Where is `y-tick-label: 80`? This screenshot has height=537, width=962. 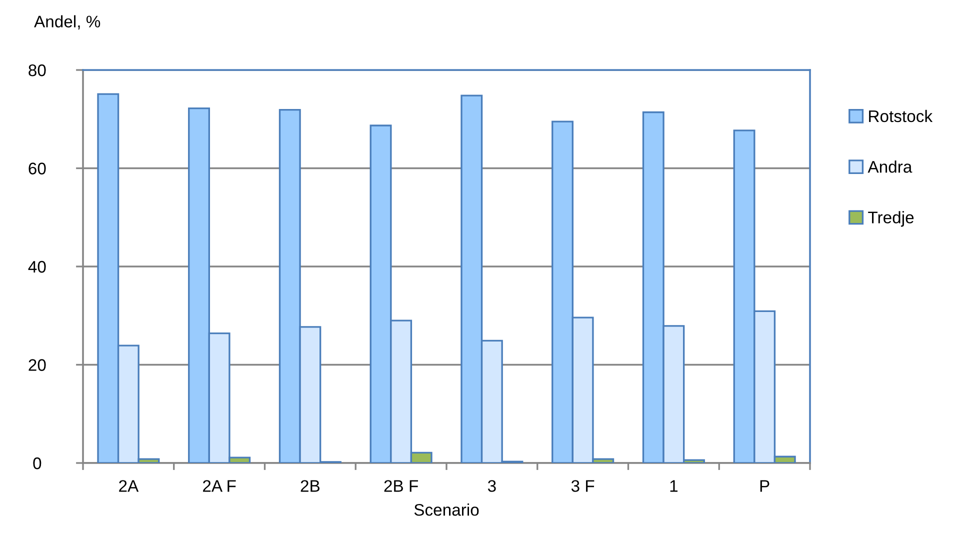
y-tick-label: 80 is located at coordinates (37, 70).